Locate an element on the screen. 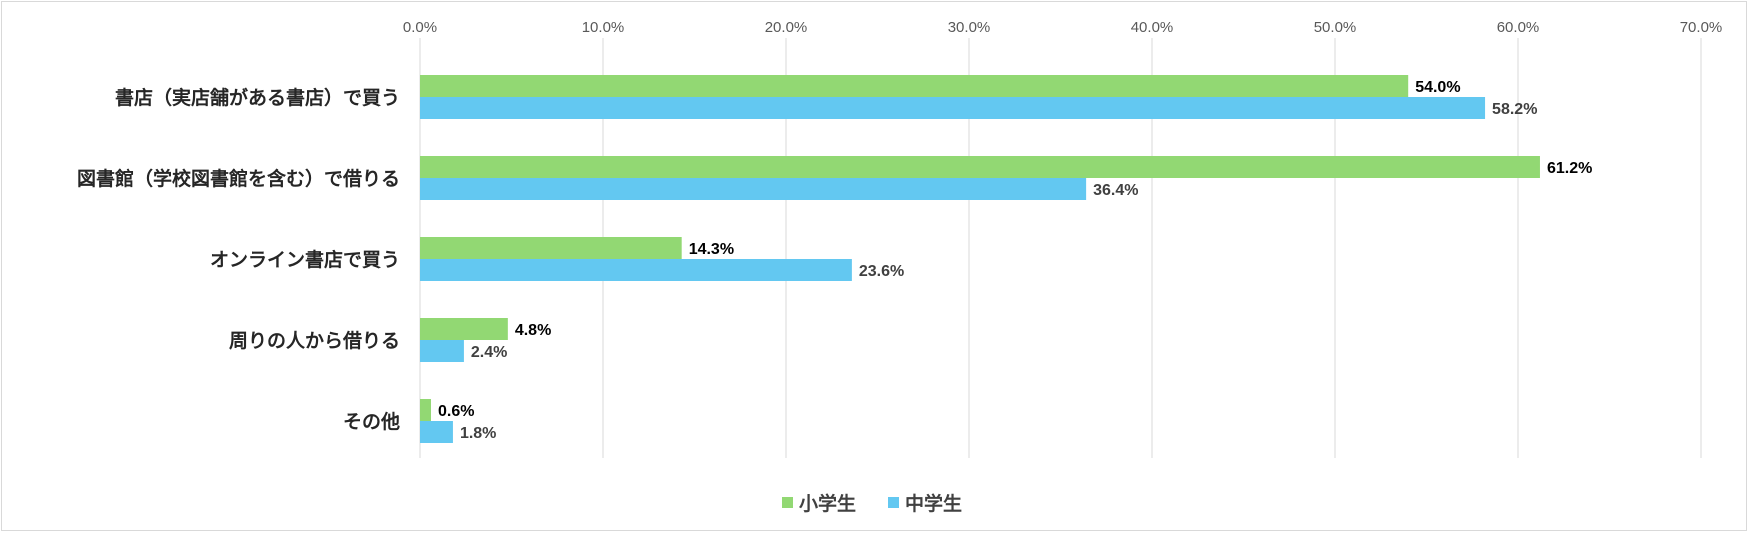 The width and height of the screenshot is (1750, 534). data-label: 2.4% is located at coordinates (489, 352).